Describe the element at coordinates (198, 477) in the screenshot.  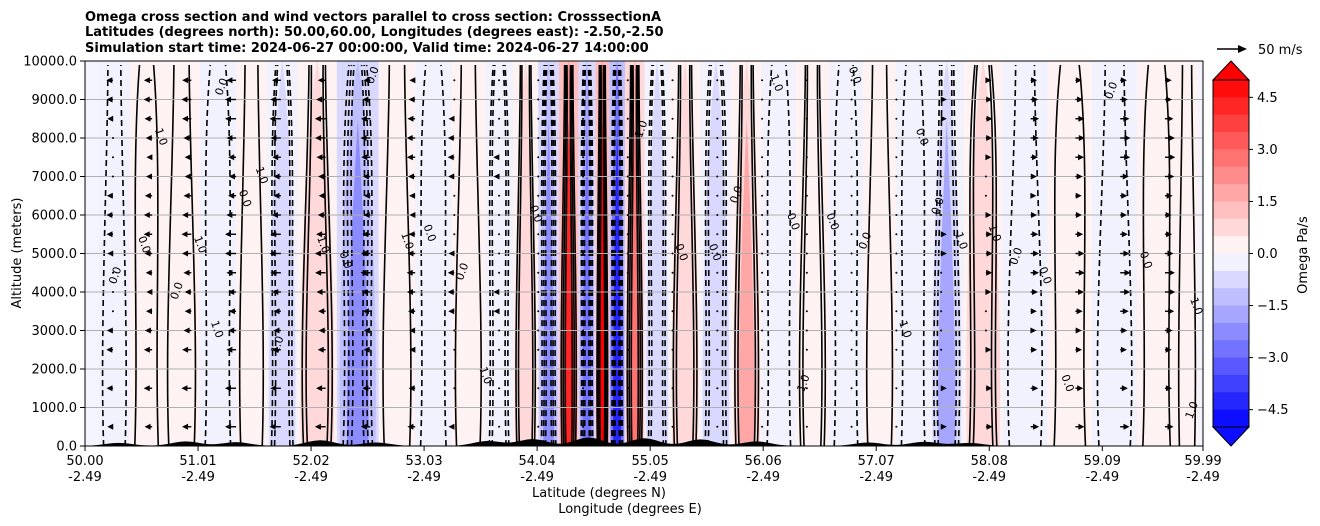
I see `x-tick-label-lon: -2.49` at that location.